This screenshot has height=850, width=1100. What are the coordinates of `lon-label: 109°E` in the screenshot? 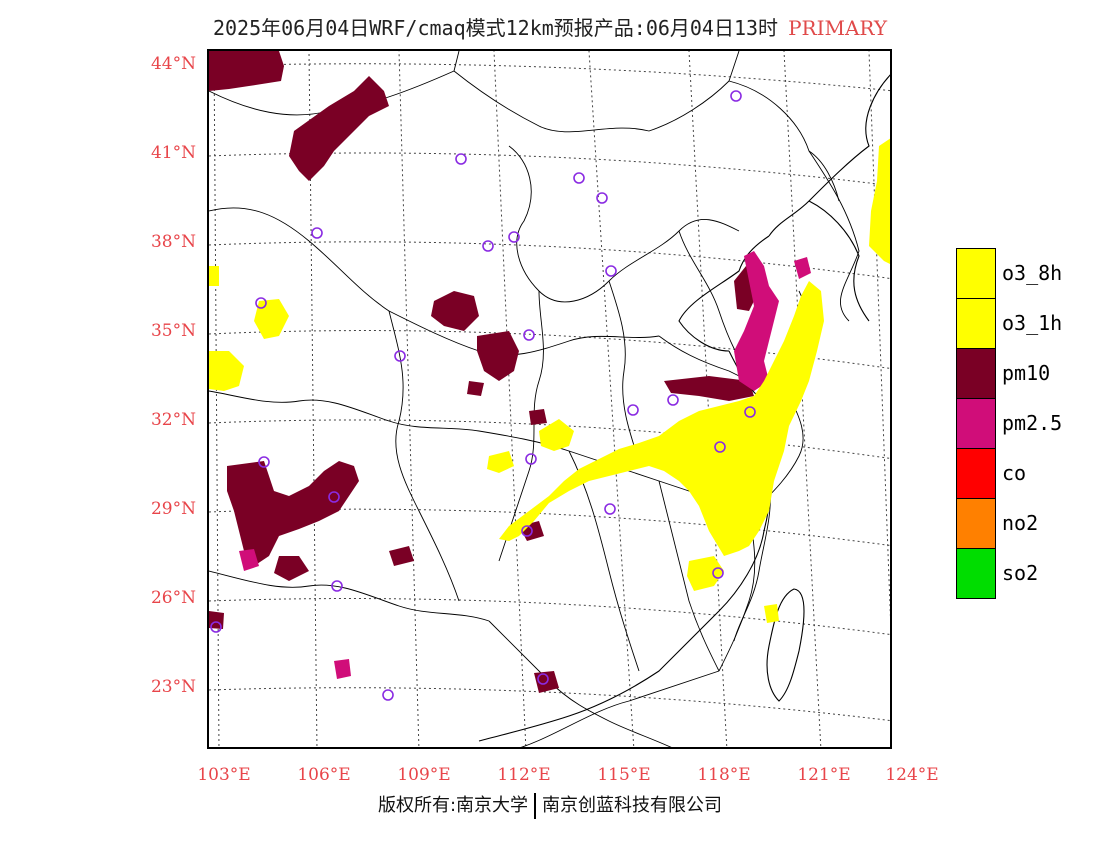 It's located at (424, 775).